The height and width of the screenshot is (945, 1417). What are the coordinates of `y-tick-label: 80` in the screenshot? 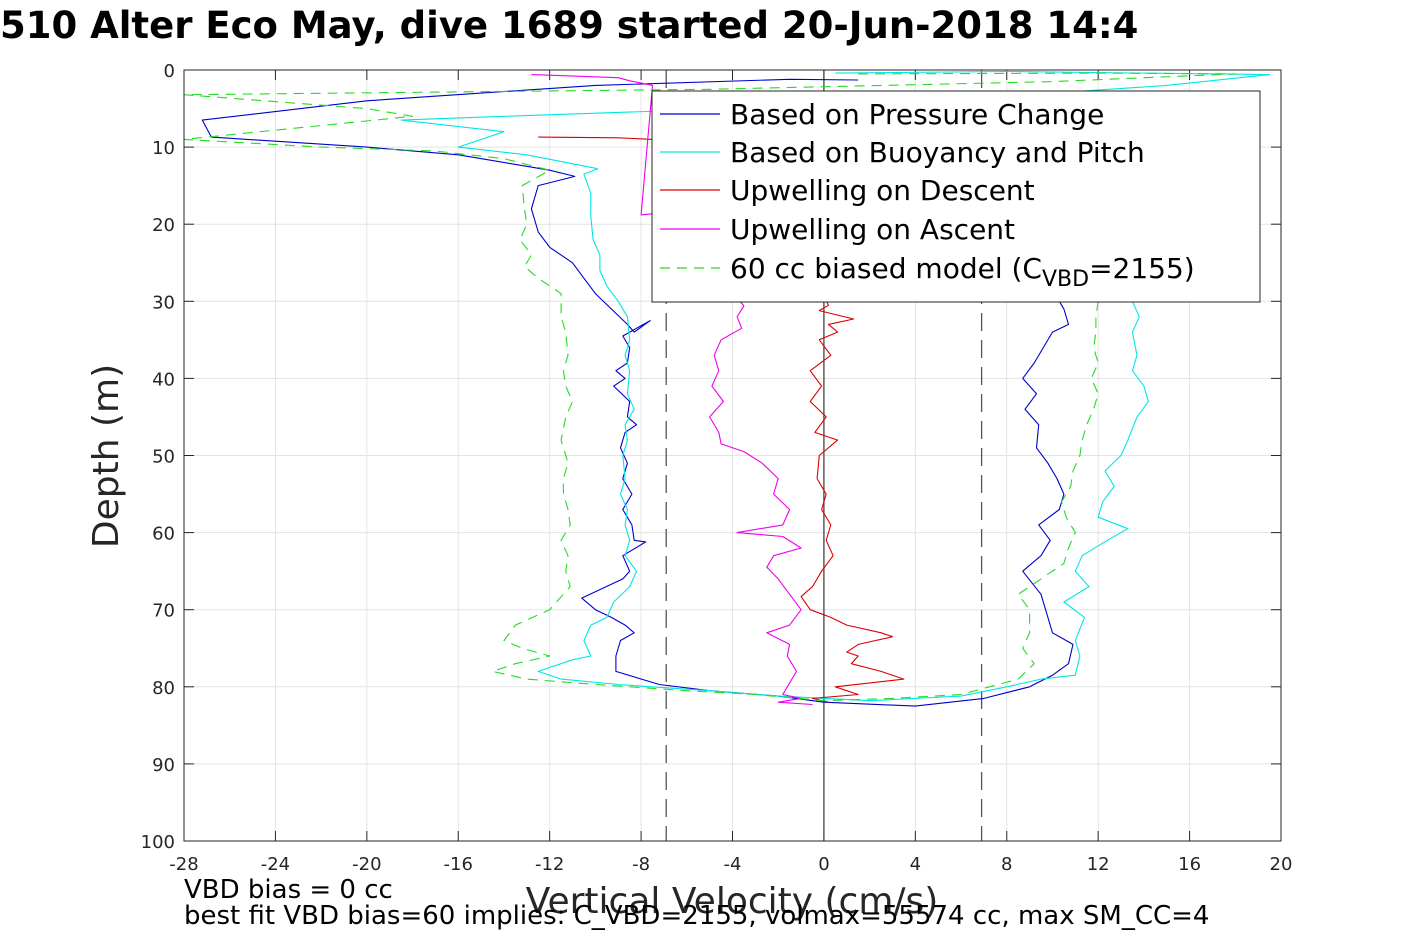 It's located at (163, 688).